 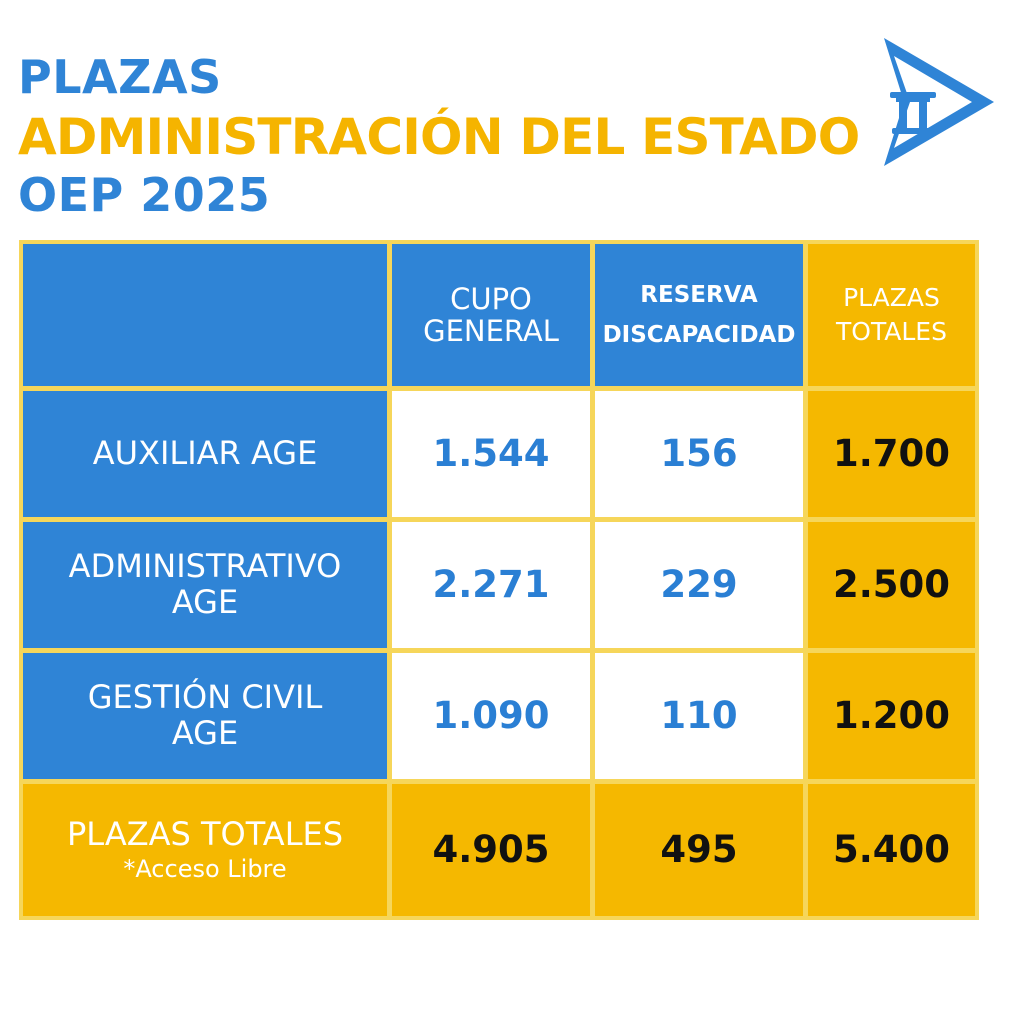 I want to click on table-cell-gestion-civil-general: 1.090, so click(x=491, y=716).